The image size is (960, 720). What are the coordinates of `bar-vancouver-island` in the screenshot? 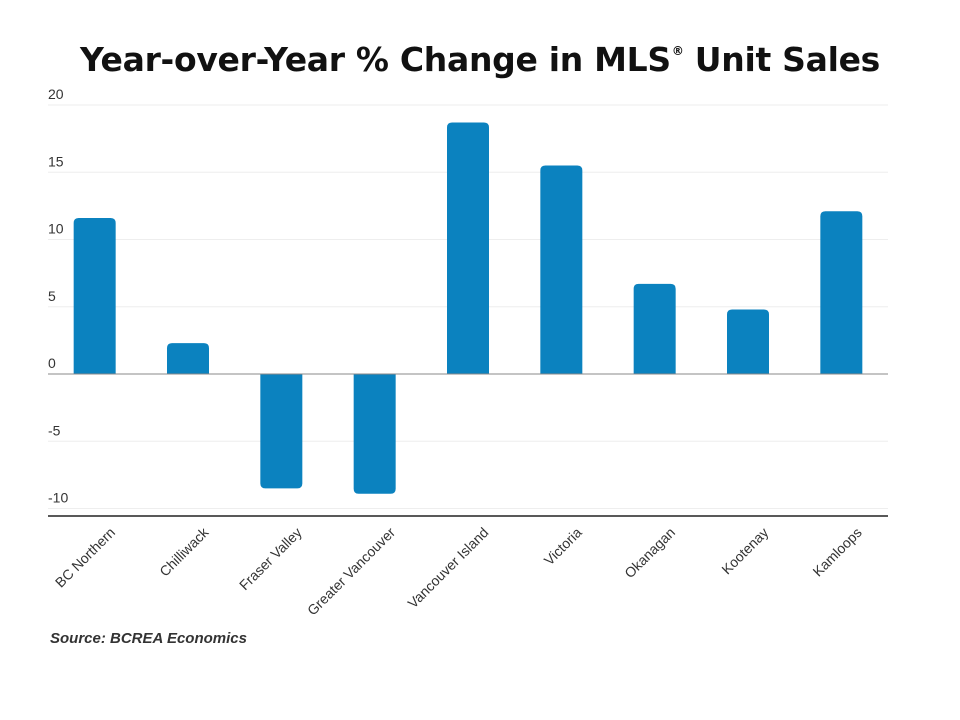 It's located at (468, 248).